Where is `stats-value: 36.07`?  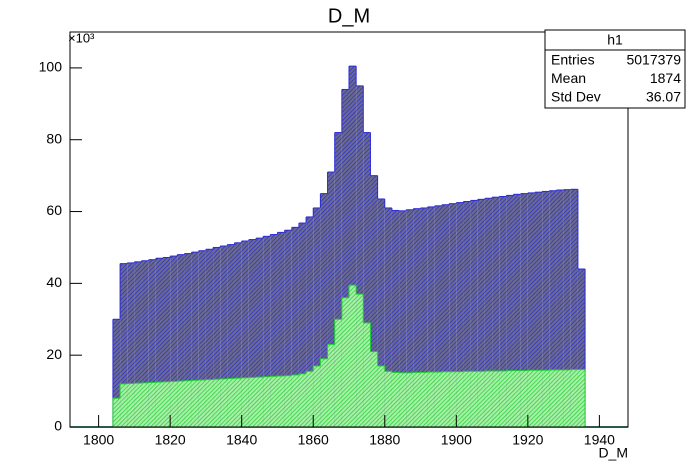 stats-value: 36.07 is located at coordinates (663, 97).